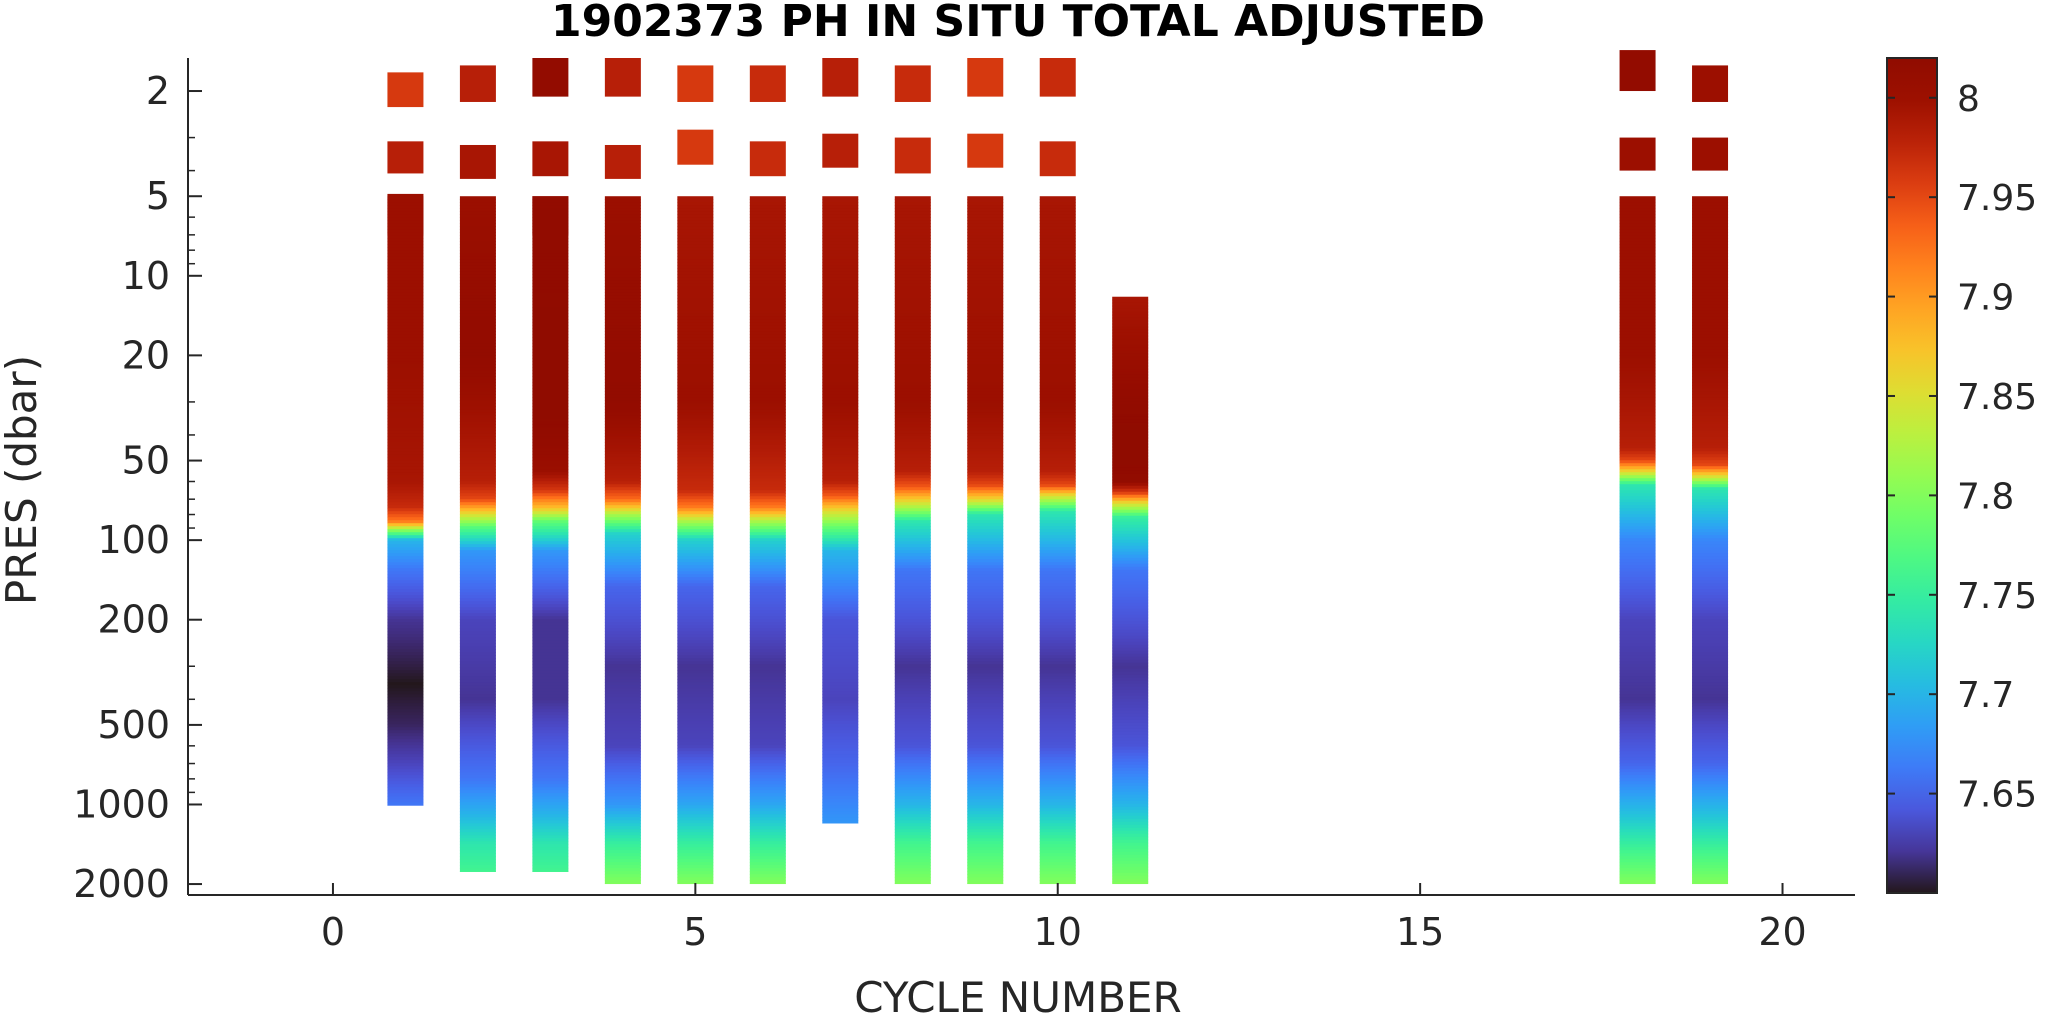 The image size is (2052, 1021). I want to click on colorbar-tick-label: 7.9, so click(1985, 298).